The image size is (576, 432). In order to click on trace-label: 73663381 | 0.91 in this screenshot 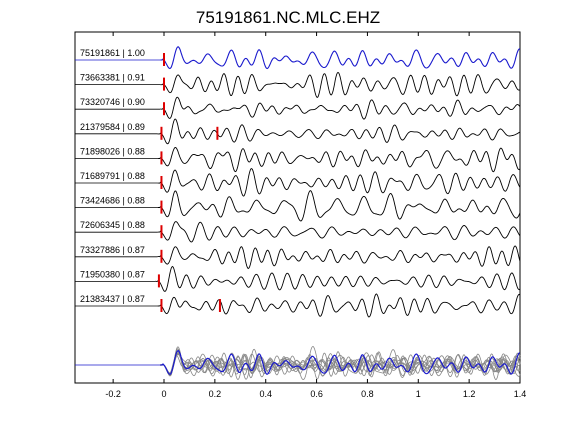, I will do `click(112, 78)`.